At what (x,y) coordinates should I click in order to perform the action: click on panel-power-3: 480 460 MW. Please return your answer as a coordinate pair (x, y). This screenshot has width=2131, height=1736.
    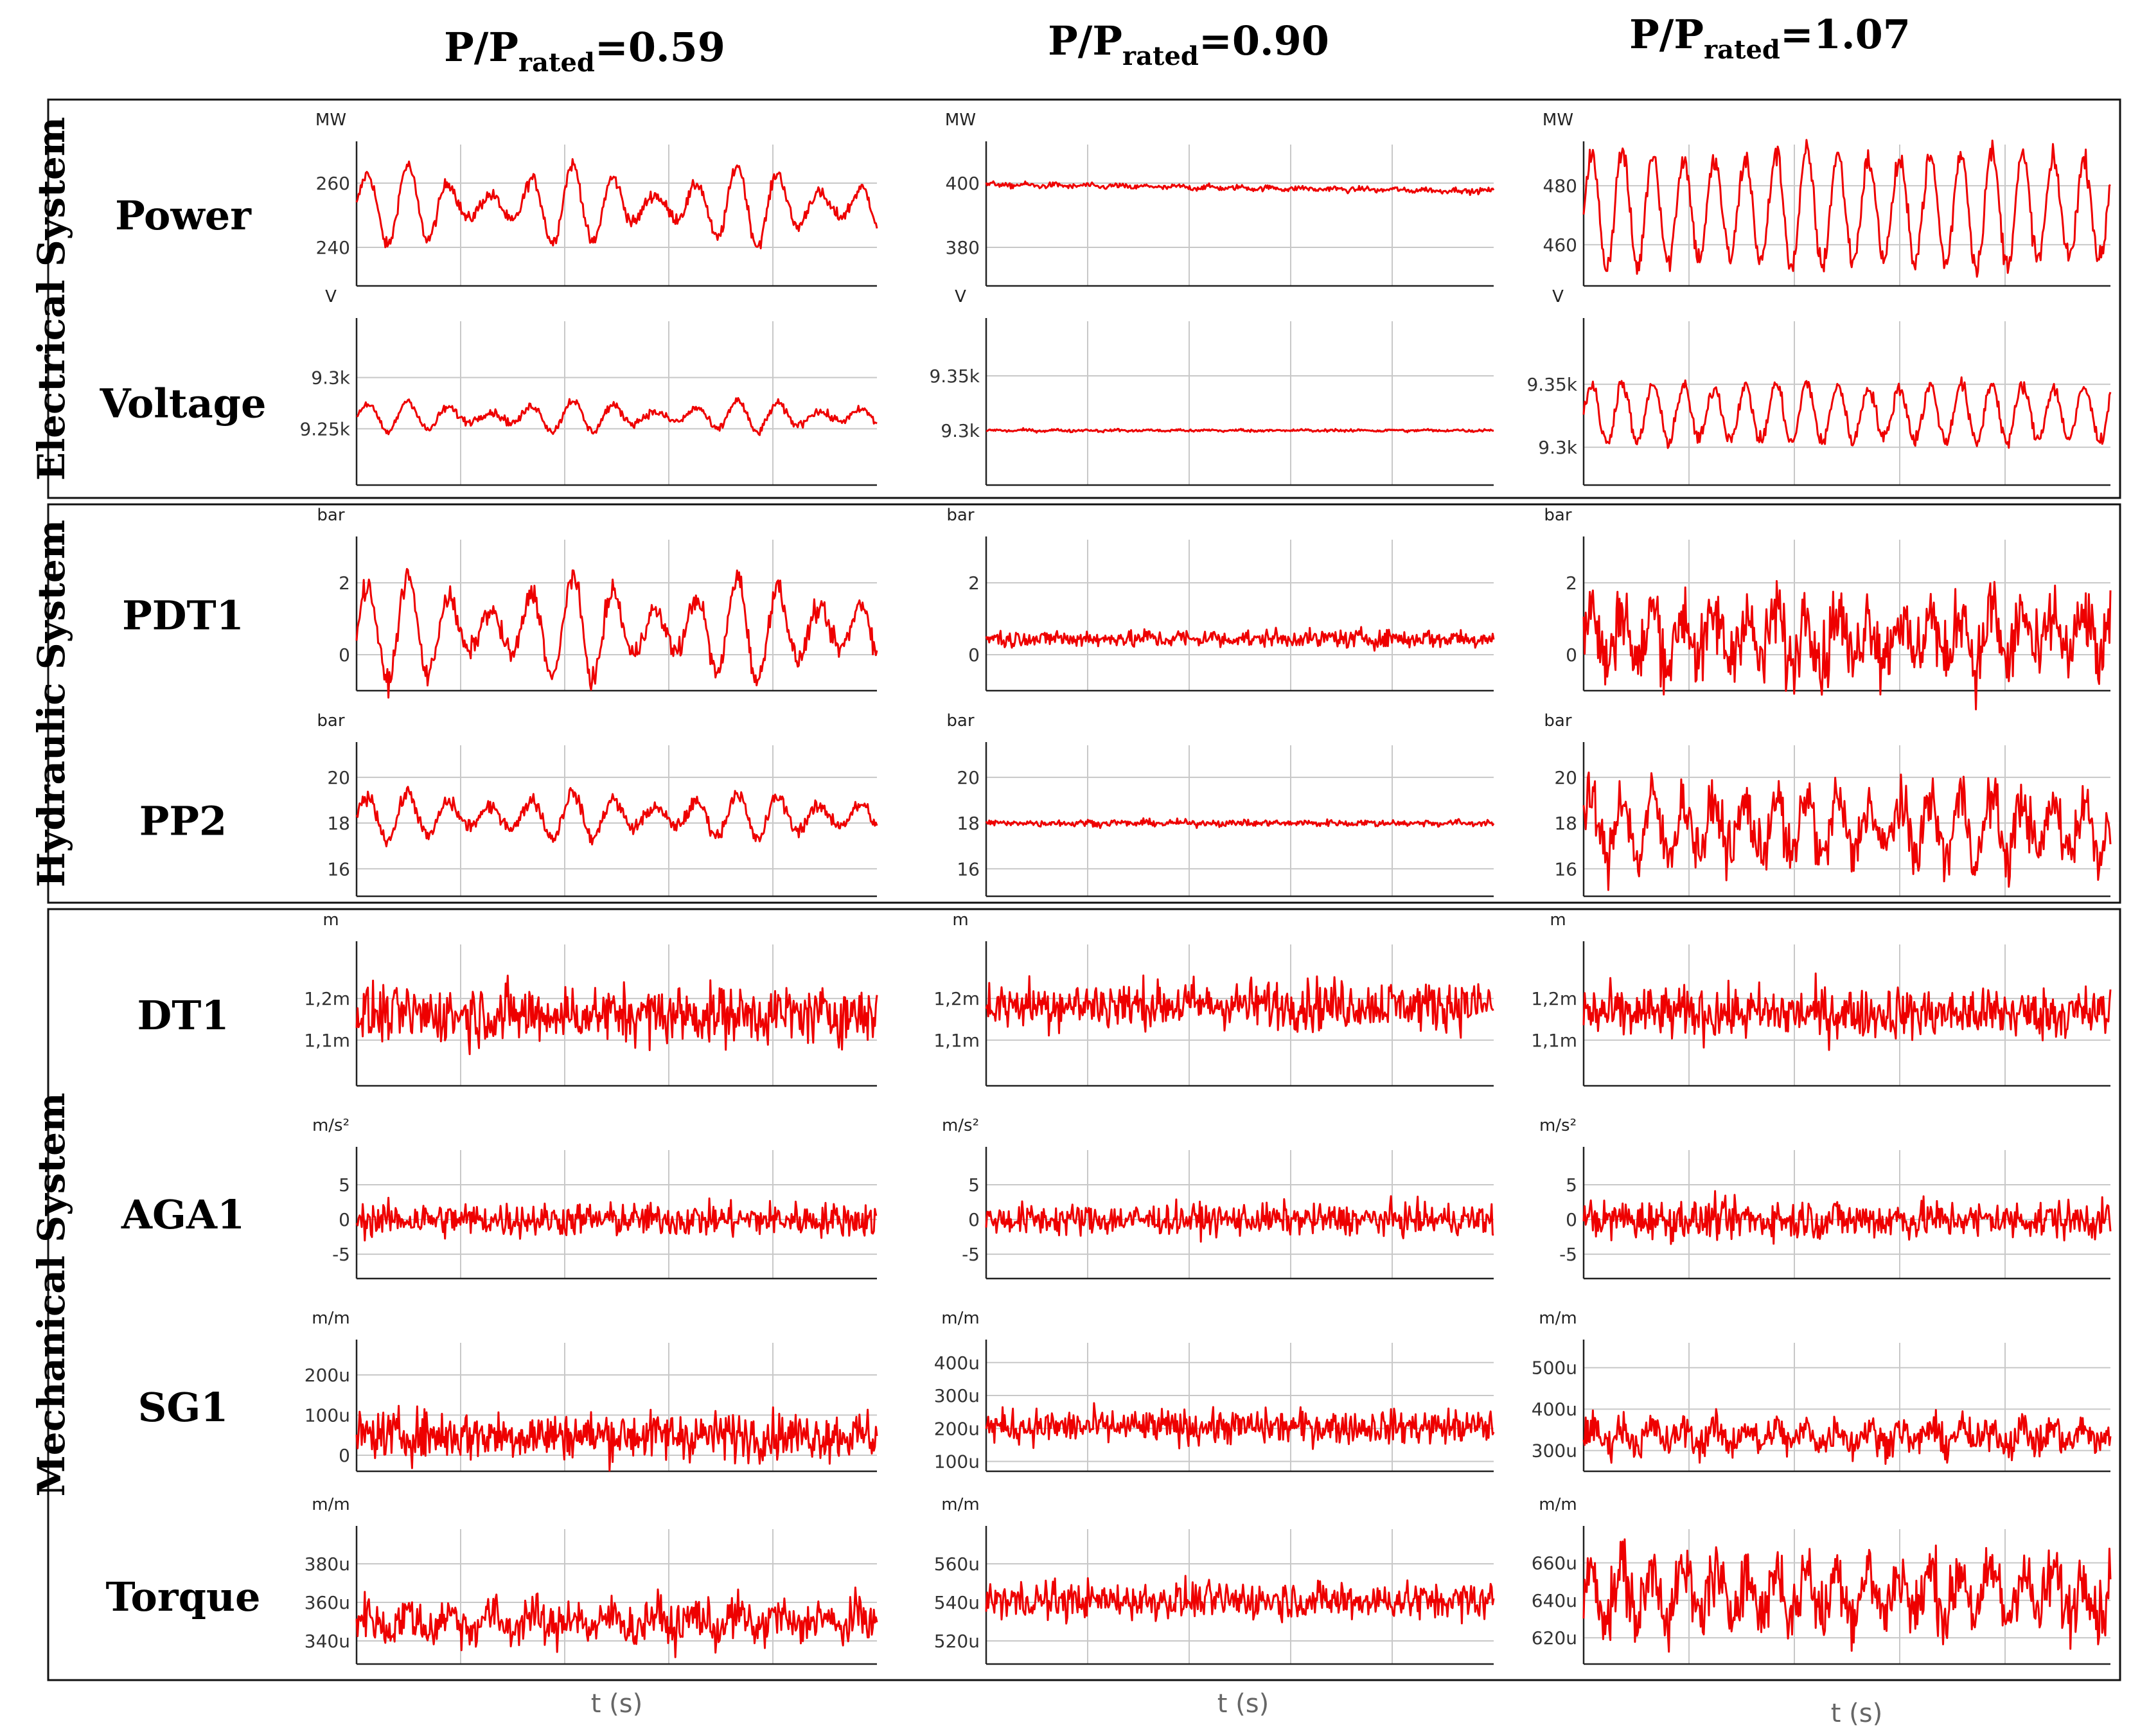
    Looking at the image, I should click on (1827, 199).